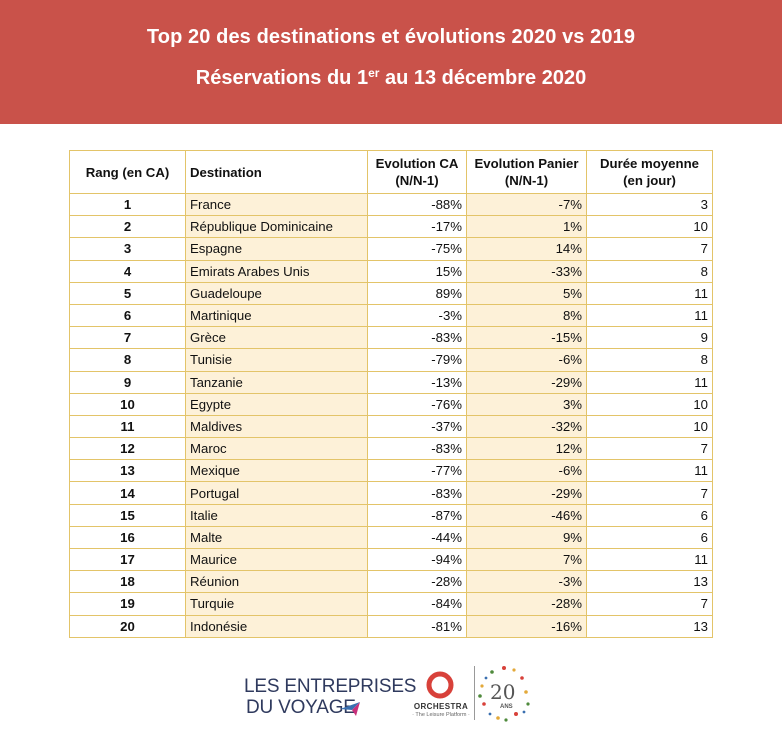 Image resolution: width=782 pixels, height=740 pixels. Describe the element at coordinates (649, 360) in the screenshot. I see `duree-cell: 8` at that location.